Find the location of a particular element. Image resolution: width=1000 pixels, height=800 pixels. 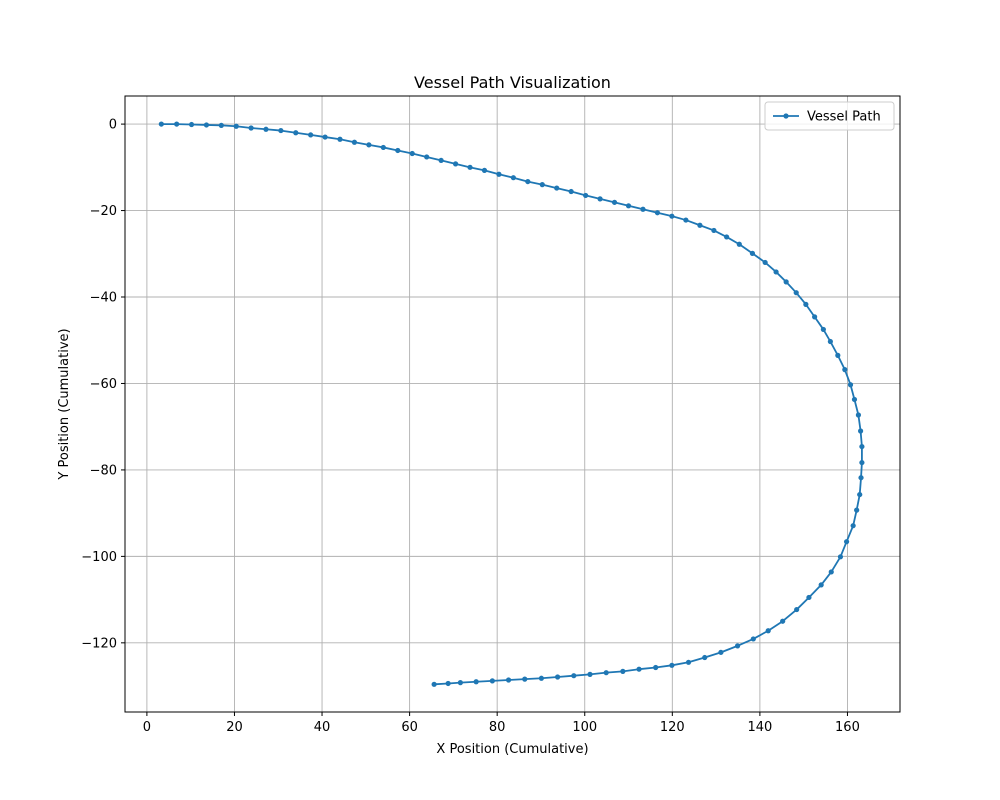

x-tick-label: 80 is located at coordinates (497, 727).